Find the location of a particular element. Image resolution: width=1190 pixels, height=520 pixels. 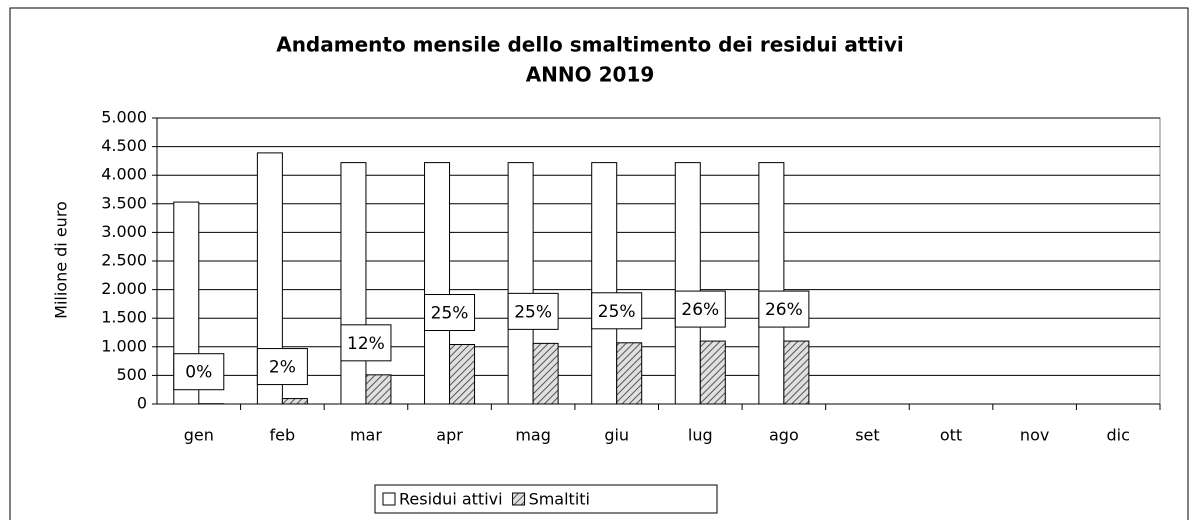

x-tick-label: dic is located at coordinates (1118, 435).